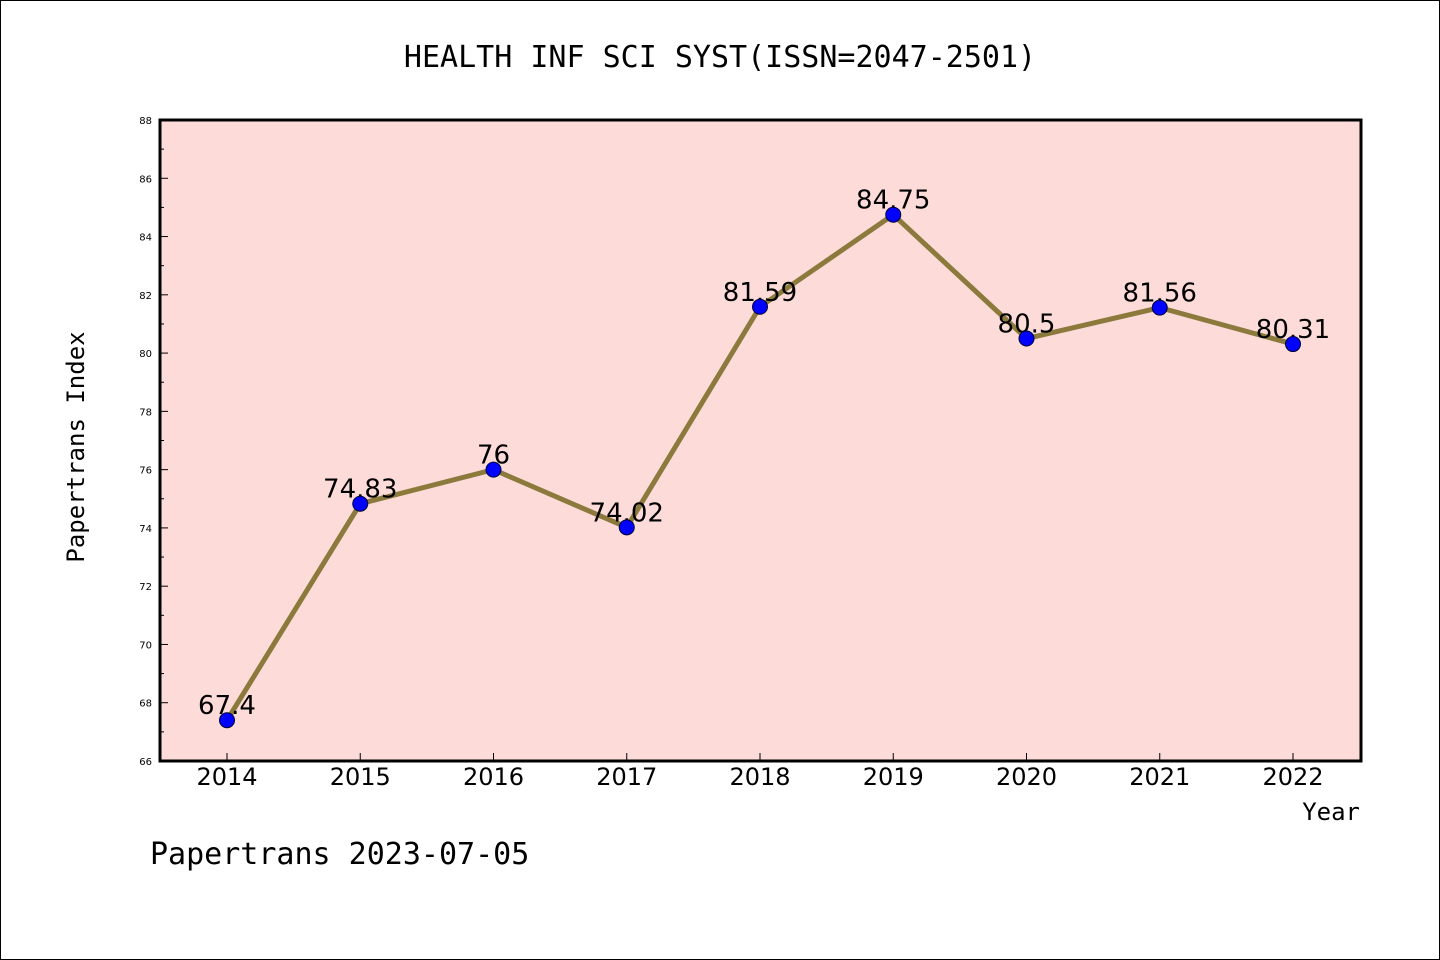  Describe the element at coordinates (1159, 777) in the screenshot. I see `x-tick-label: 2021` at that location.